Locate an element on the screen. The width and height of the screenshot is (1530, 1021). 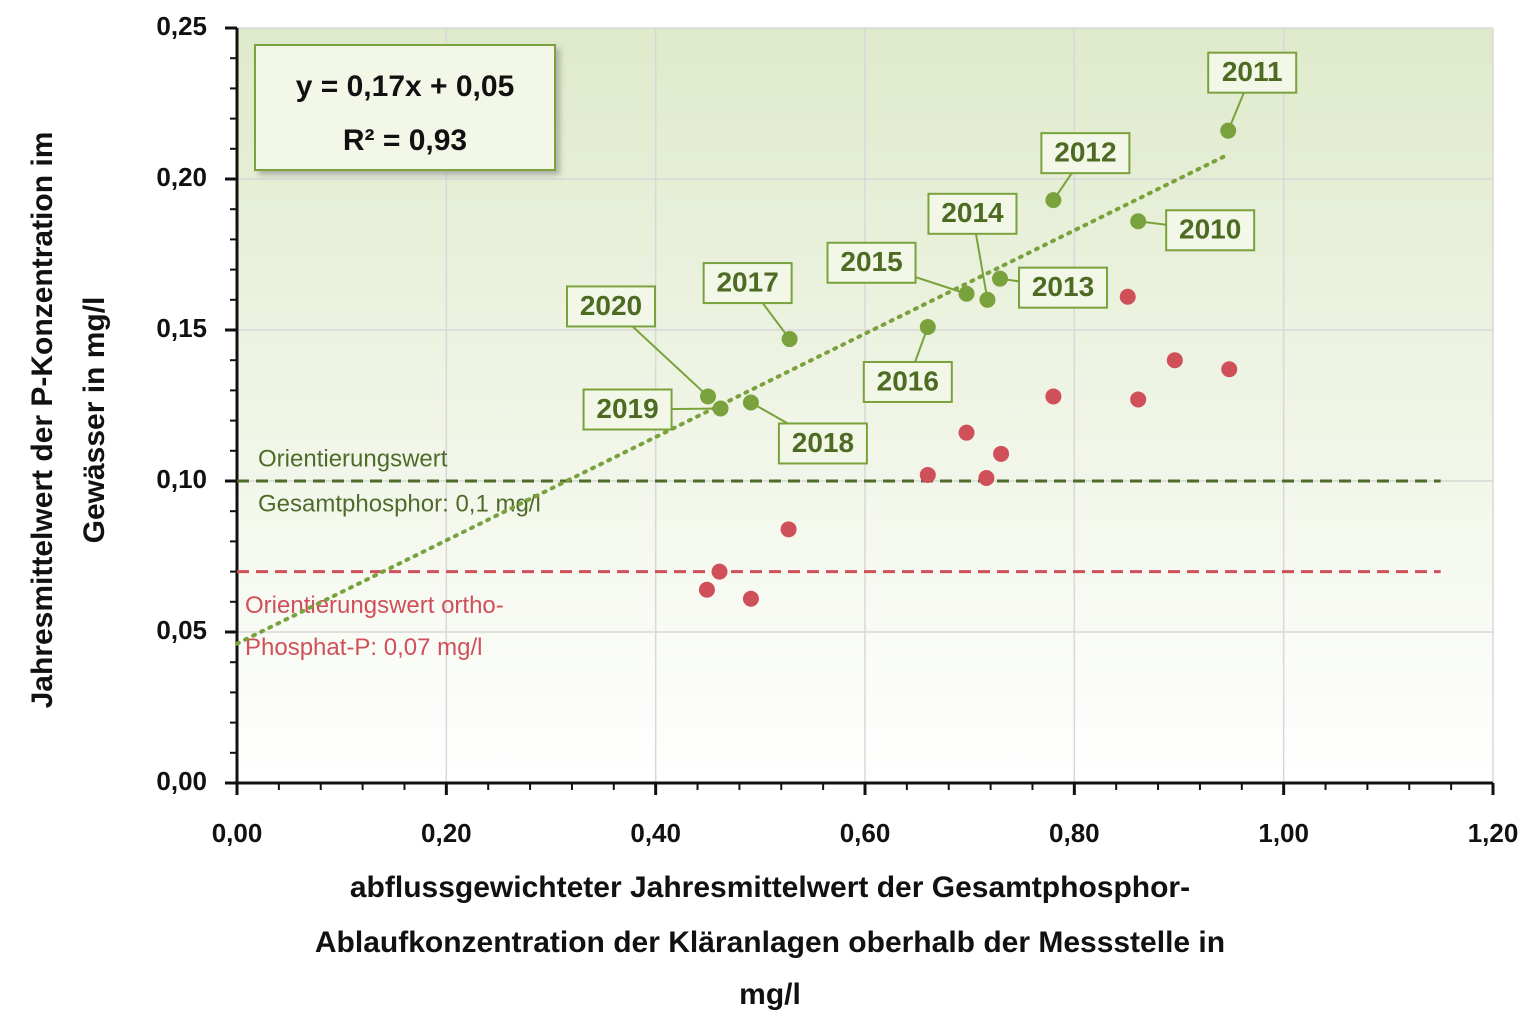
x-tick-label: 1,00 is located at coordinates (1283, 833).